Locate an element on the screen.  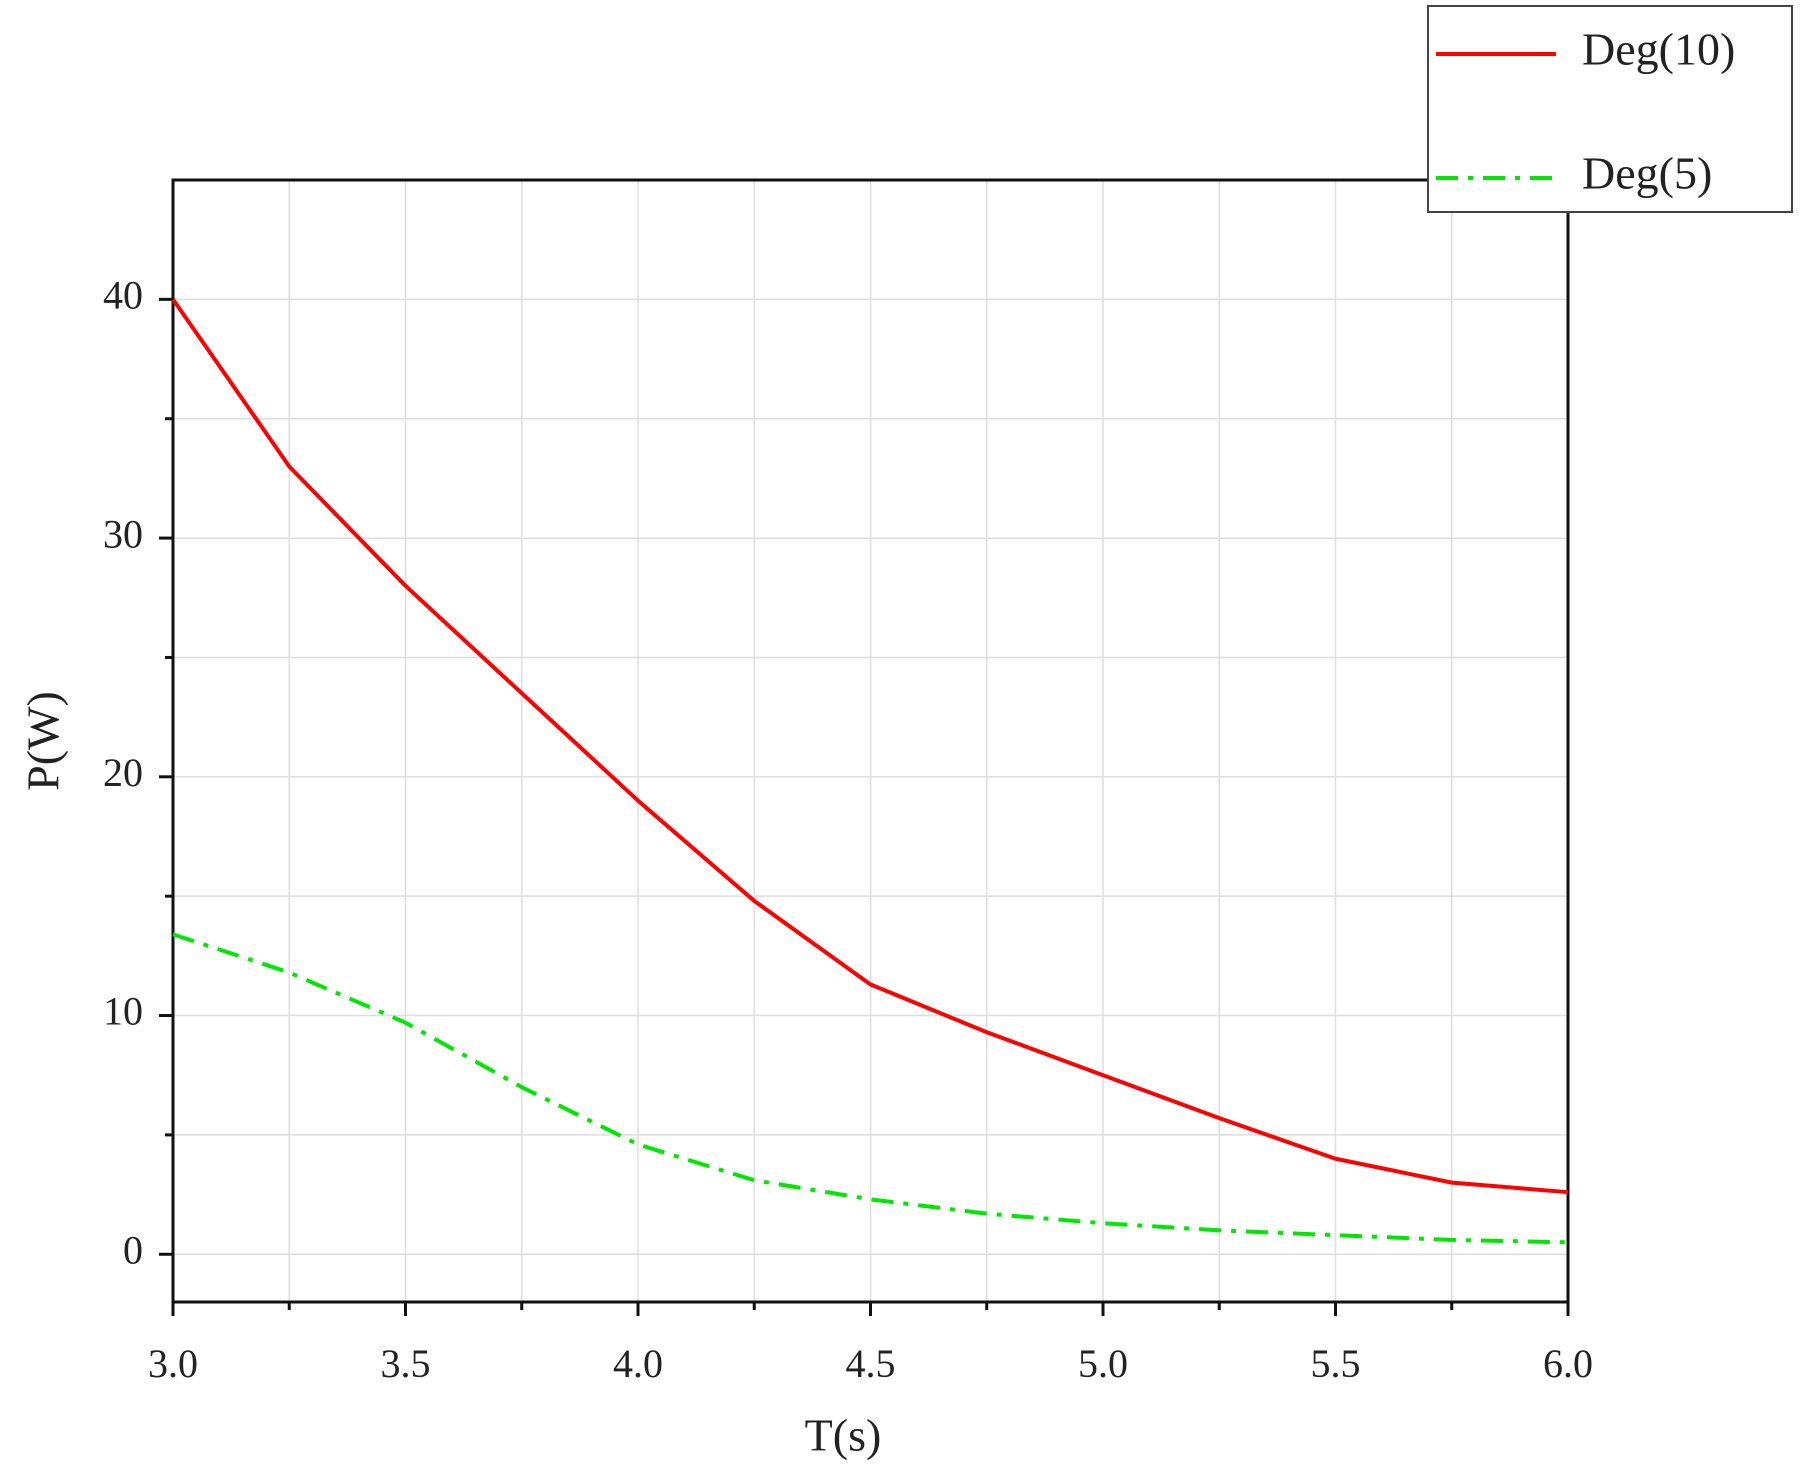
y-tick-label: 0 is located at coordinates (133, 1249).